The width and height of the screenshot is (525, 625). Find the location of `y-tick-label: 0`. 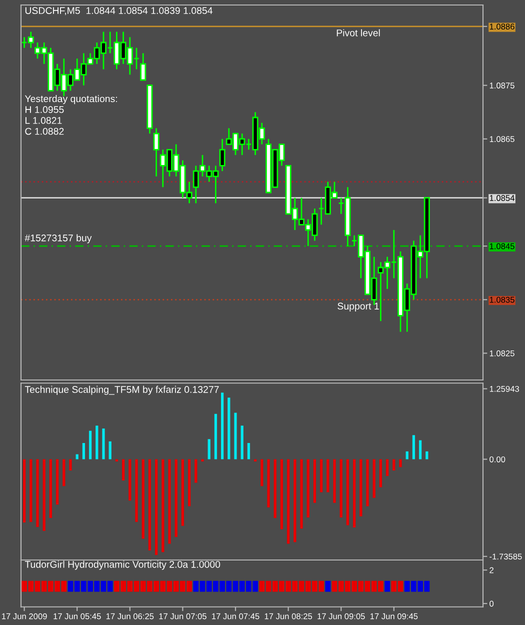

y-tick-label: 0 is located at coordinates (492, 603).